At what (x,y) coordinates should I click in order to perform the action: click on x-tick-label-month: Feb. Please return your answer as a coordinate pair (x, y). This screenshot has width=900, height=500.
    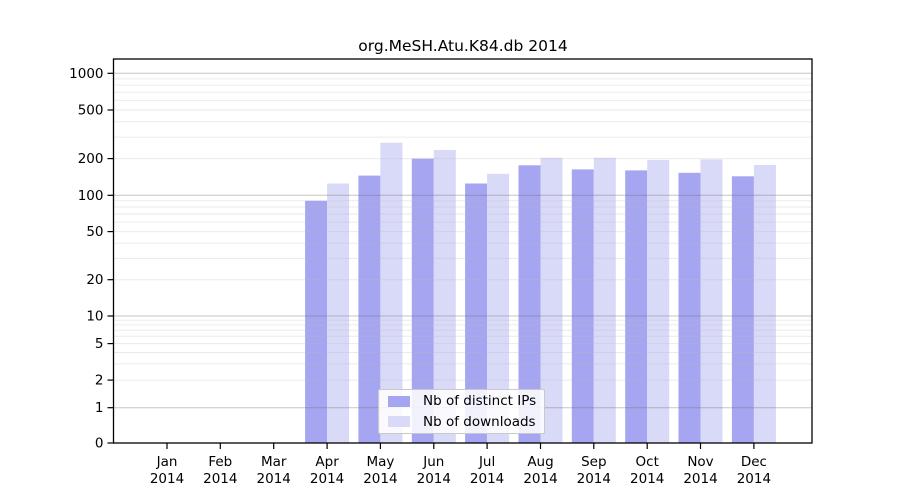
    Looking at the image, I should click on (220, 462).